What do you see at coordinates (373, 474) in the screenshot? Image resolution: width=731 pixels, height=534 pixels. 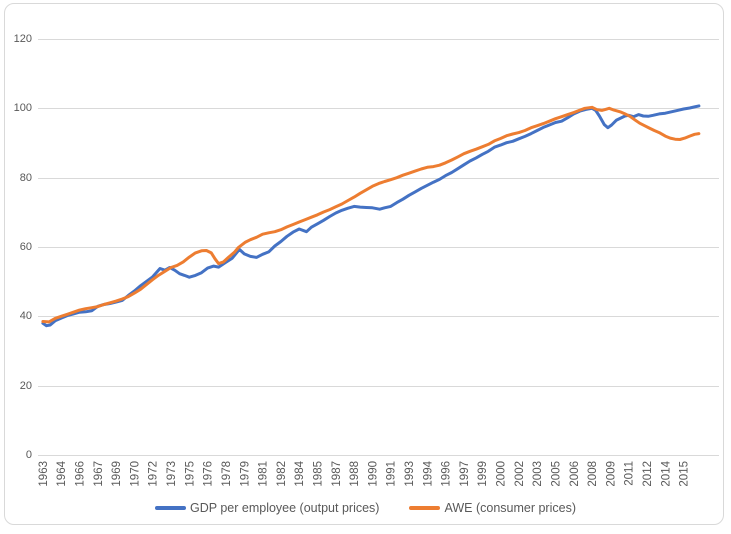 I see `x-axis-tick-label: 1990` at bounding box center [373, 474].